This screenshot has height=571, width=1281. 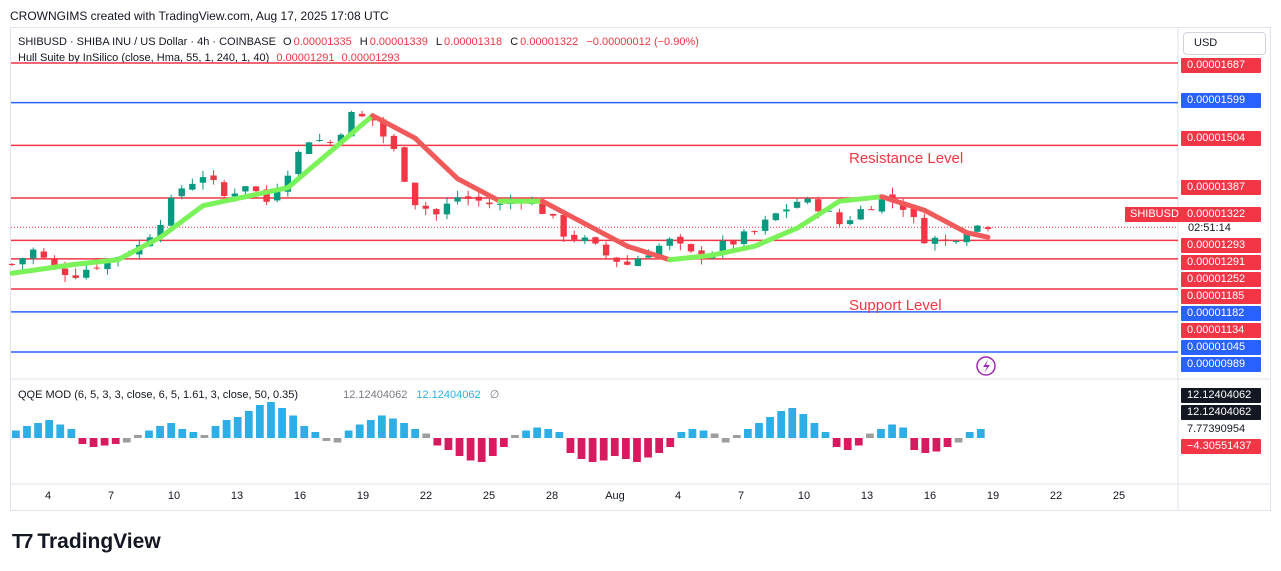 What do you see at coordinates (1221, 100) in the screenshot?
I see `price-tag: 0.00001599` at bounding box center [1221, 100].